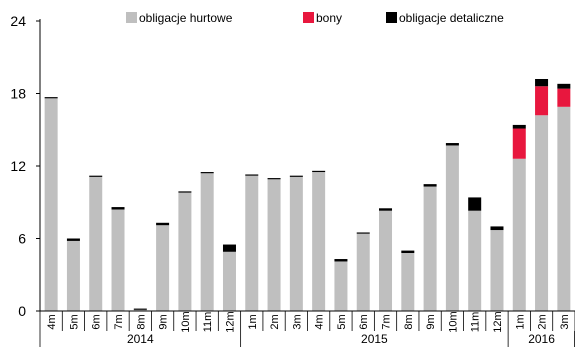  I want to click on x-tick-label-9m-17: 9m, so click(431, 321).